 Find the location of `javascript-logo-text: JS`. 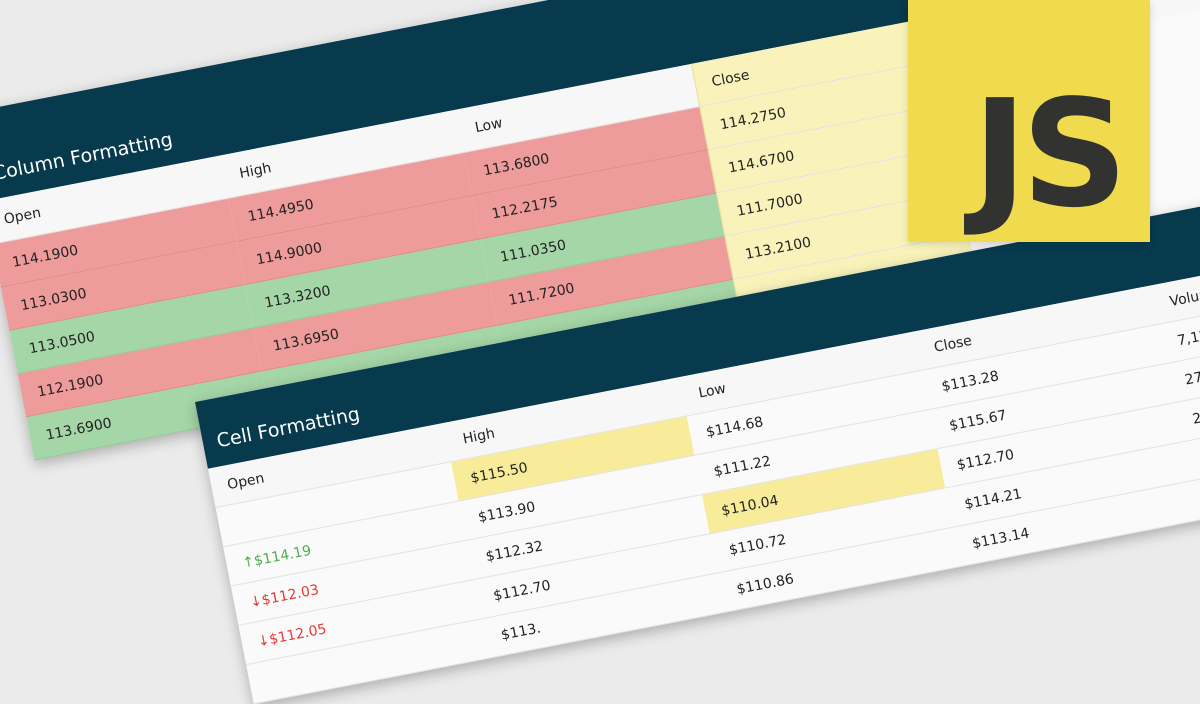

javascript-logo-text: JS is located at coordinates (1050, 154).